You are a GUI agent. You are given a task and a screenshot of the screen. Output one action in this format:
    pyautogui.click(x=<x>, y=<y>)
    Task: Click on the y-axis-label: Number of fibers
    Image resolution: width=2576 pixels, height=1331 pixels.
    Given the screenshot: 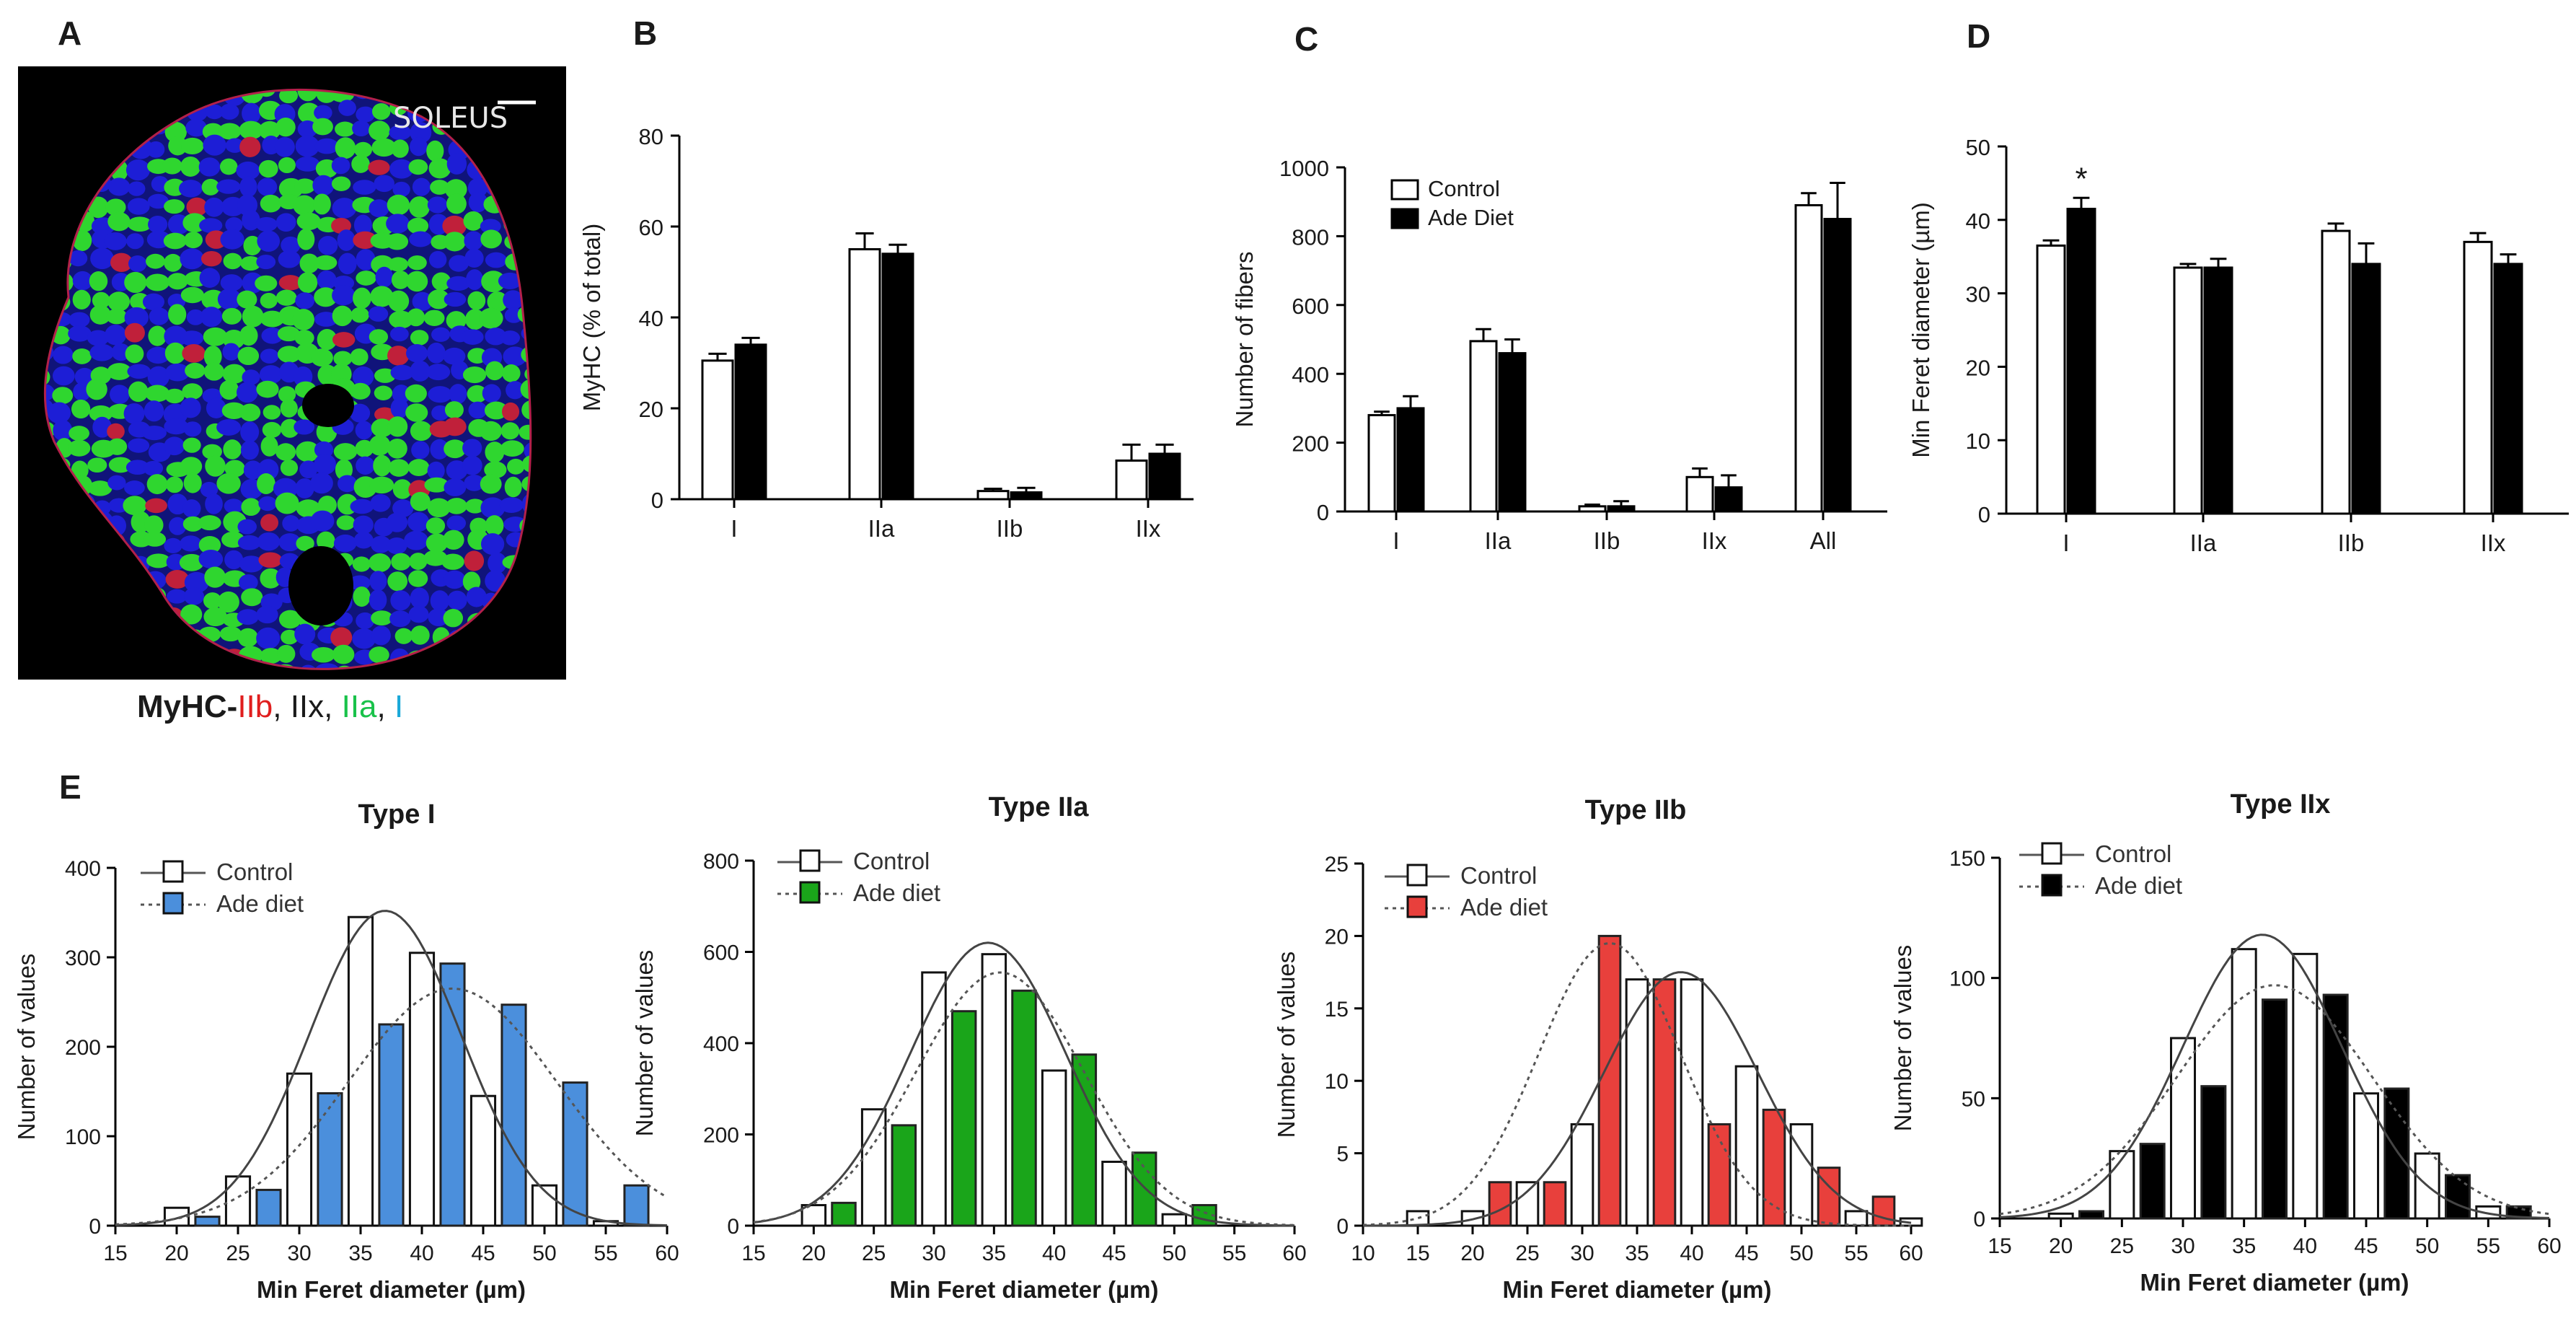 What is the action you would take?
    pyautogui.click(x=1244, y=340)
    